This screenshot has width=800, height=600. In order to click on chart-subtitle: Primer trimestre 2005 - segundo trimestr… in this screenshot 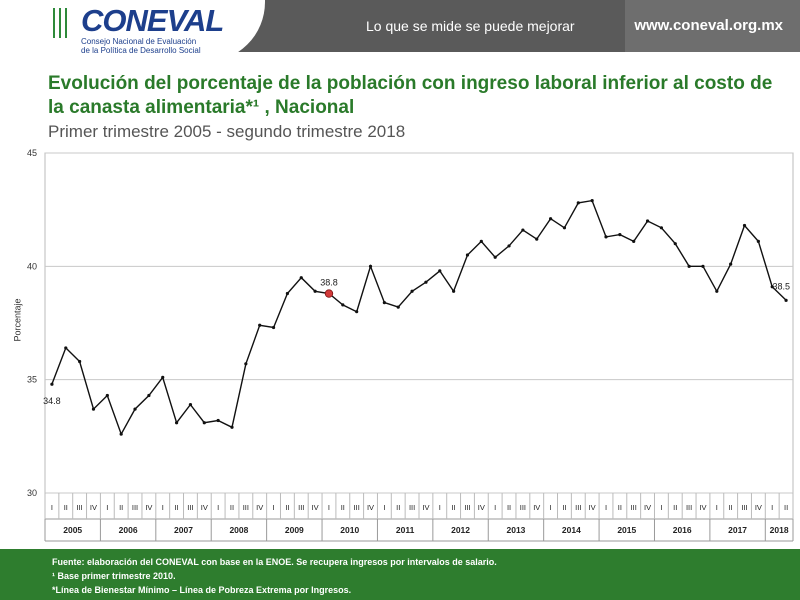, I will do `click(227, 131)`.